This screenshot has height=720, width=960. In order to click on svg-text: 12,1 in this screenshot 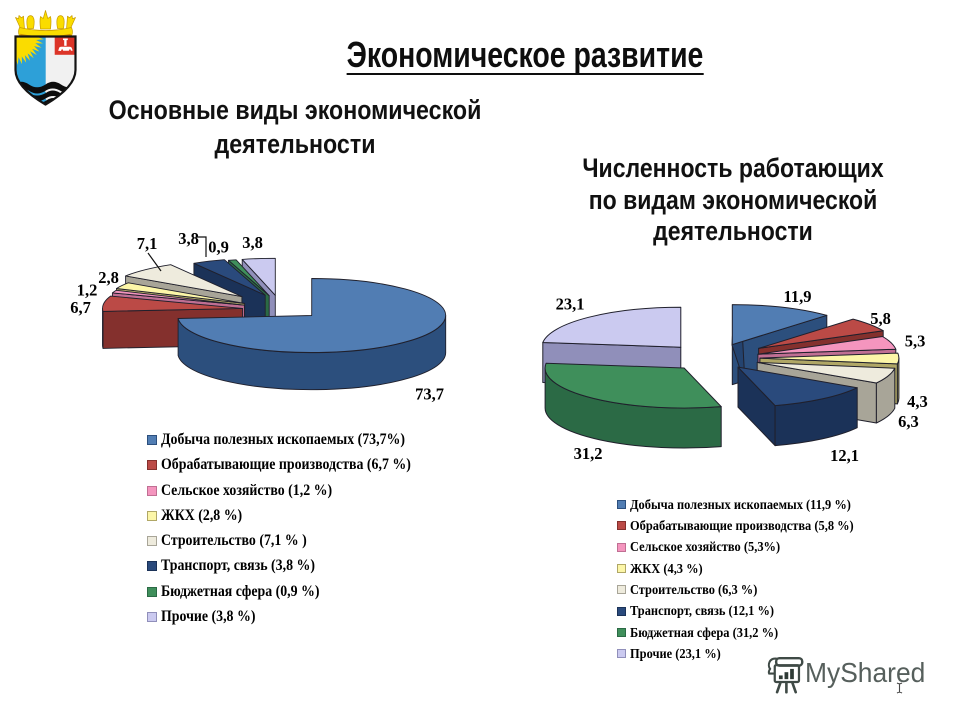, I will do `click(844, 455)`.